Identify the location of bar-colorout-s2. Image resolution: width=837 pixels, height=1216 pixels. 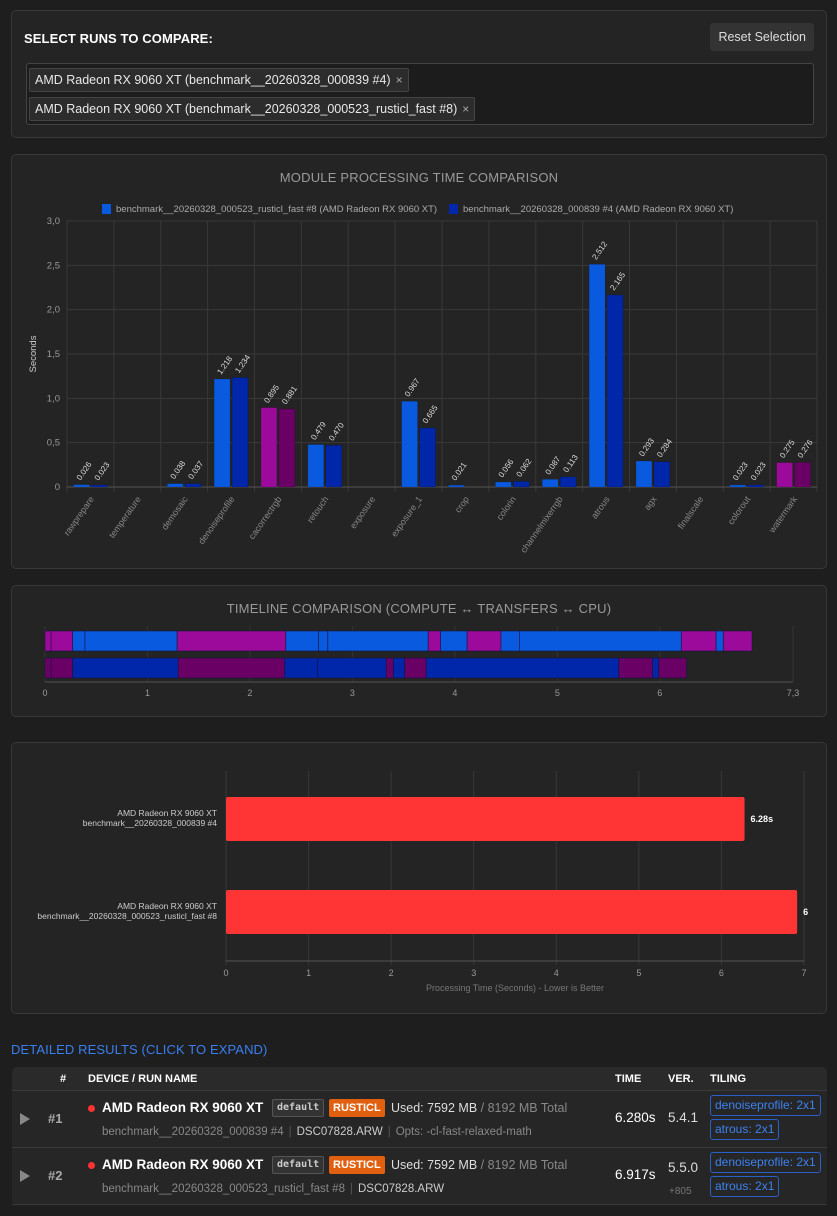
(755, 486).